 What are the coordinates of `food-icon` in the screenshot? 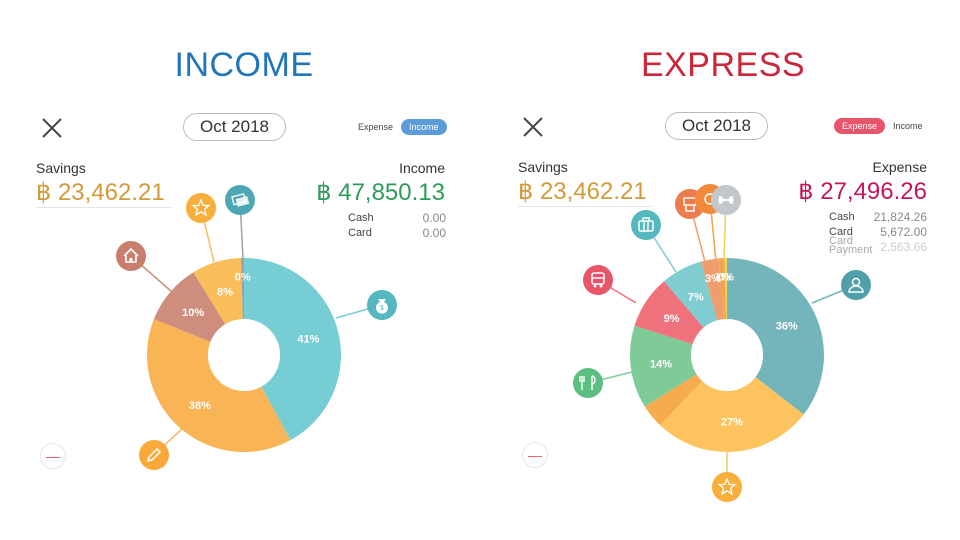 It's located at (588, 383).